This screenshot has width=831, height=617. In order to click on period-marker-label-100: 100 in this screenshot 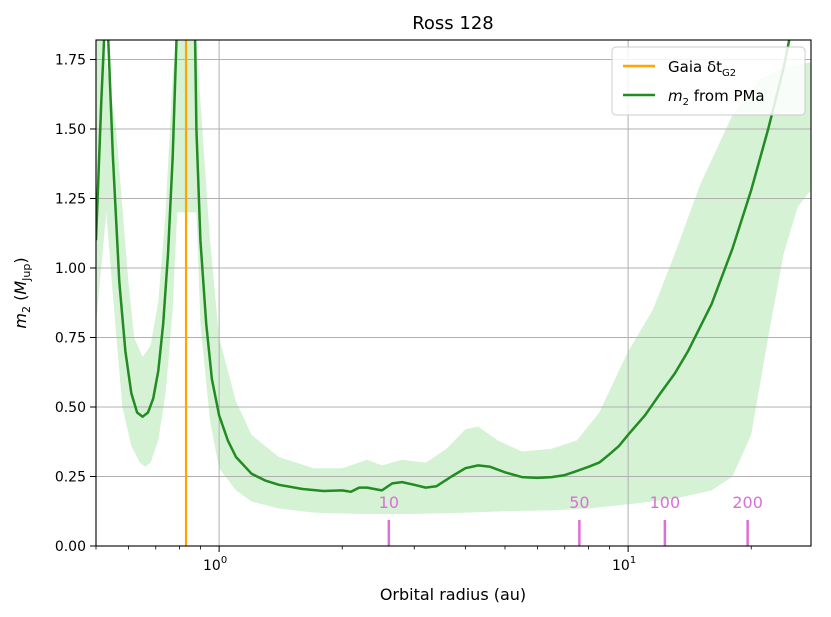, I will do `click(665, 502)`.